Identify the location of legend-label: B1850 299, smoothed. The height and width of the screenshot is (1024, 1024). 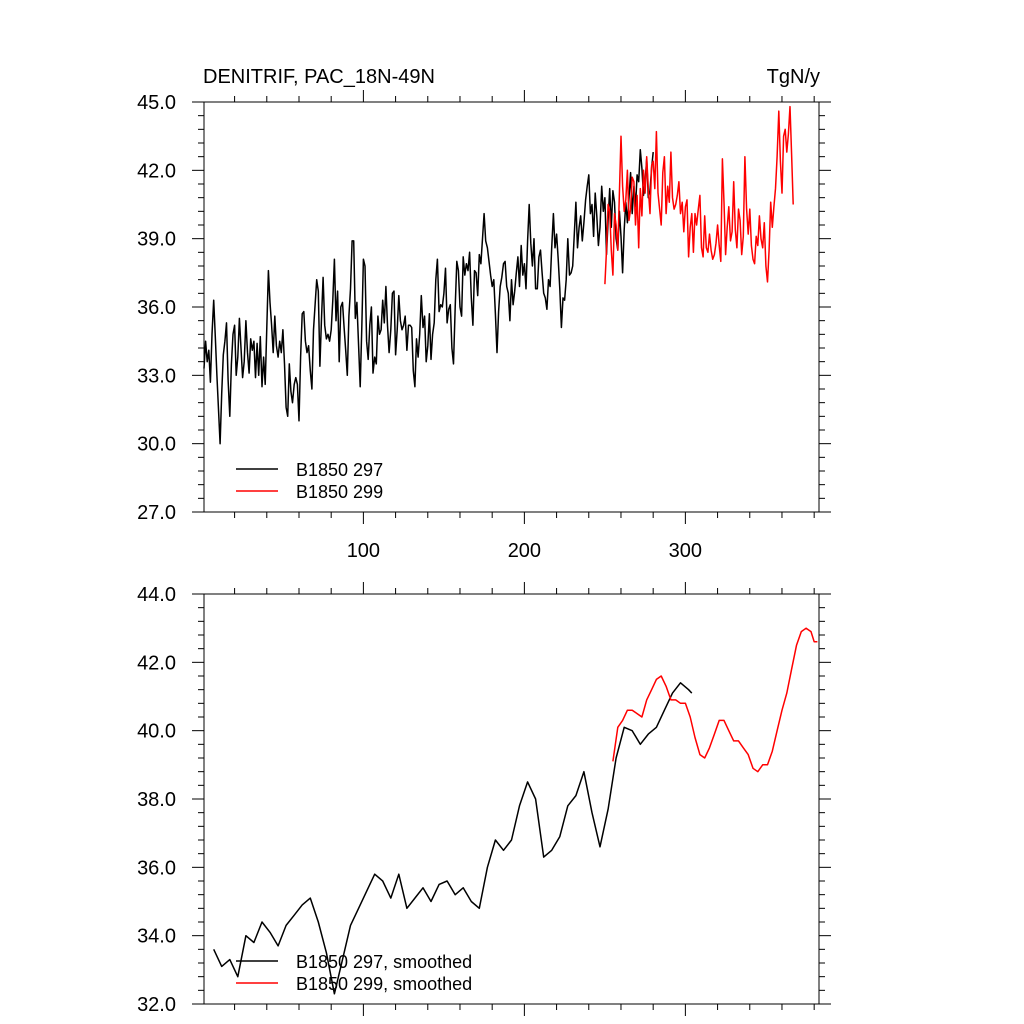
(384, 984).